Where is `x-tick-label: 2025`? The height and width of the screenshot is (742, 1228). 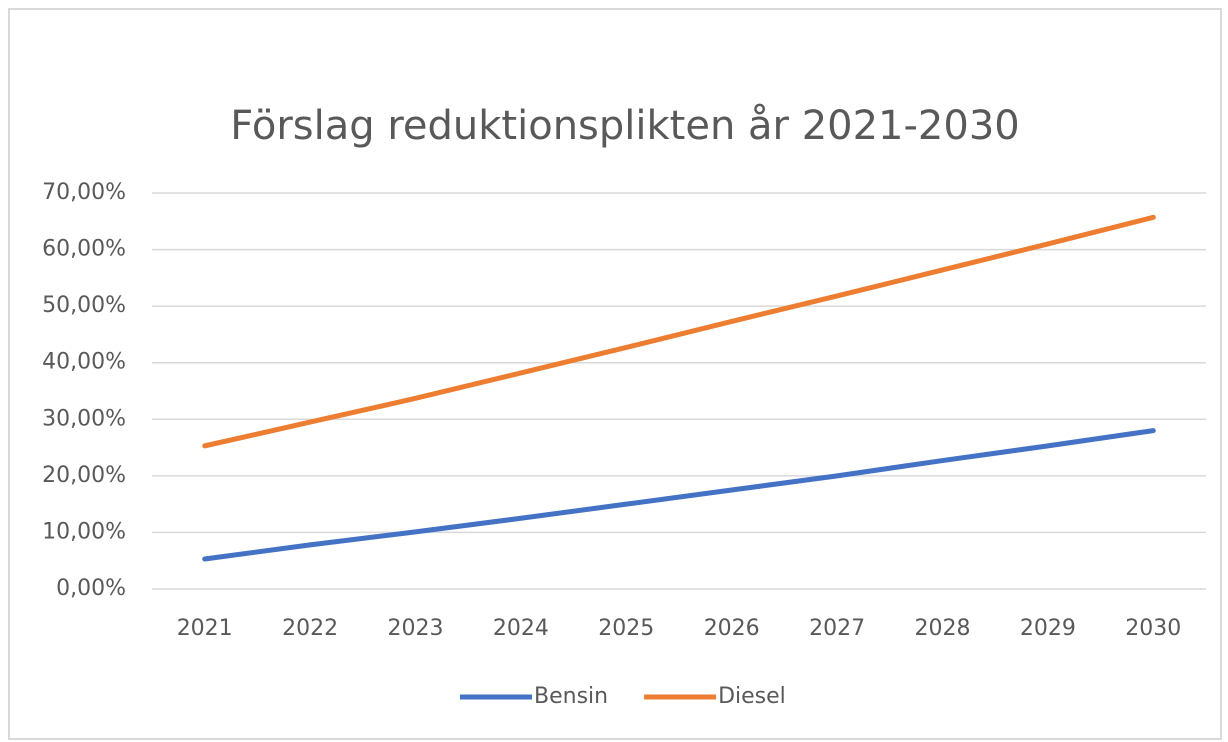
x-tick-label: 2025 is located at coordinates (626, 628).